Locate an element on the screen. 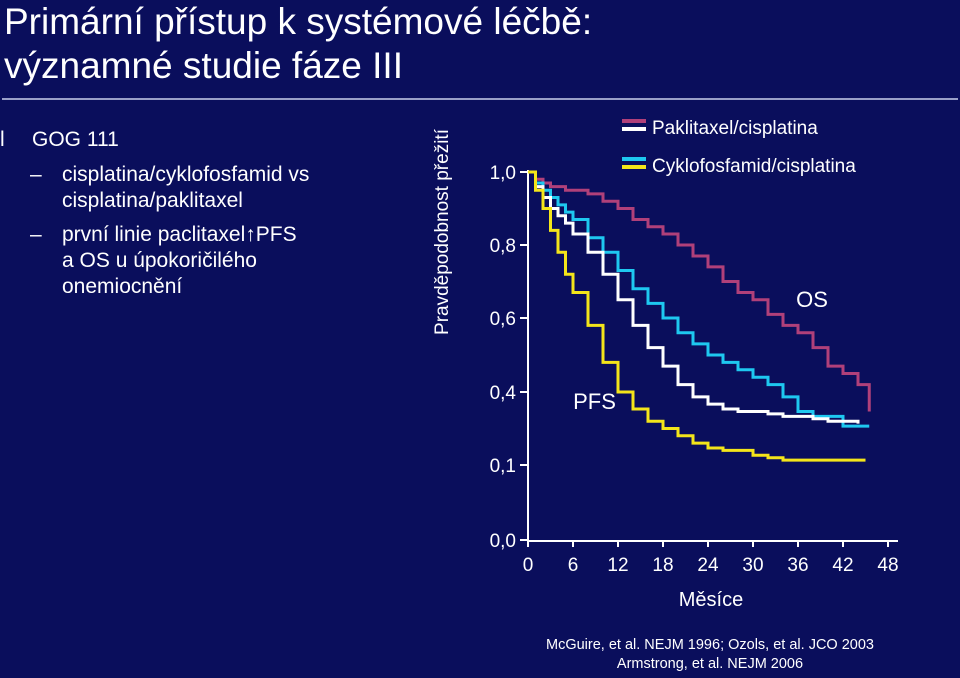  y-tick-label: 0,4 is located at coordinates (503, 393).